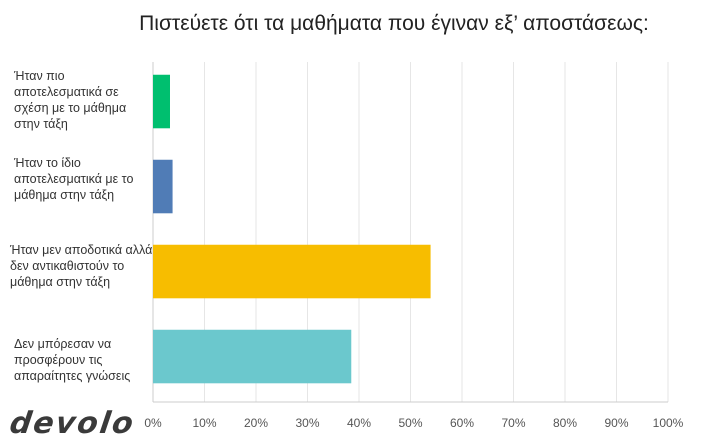 Image resolution: width=728 pixels, height=442 pixels. Describe the element at coordinates (616, 423) in the screenshot. I see `x-tick-label: 90%` at that location.